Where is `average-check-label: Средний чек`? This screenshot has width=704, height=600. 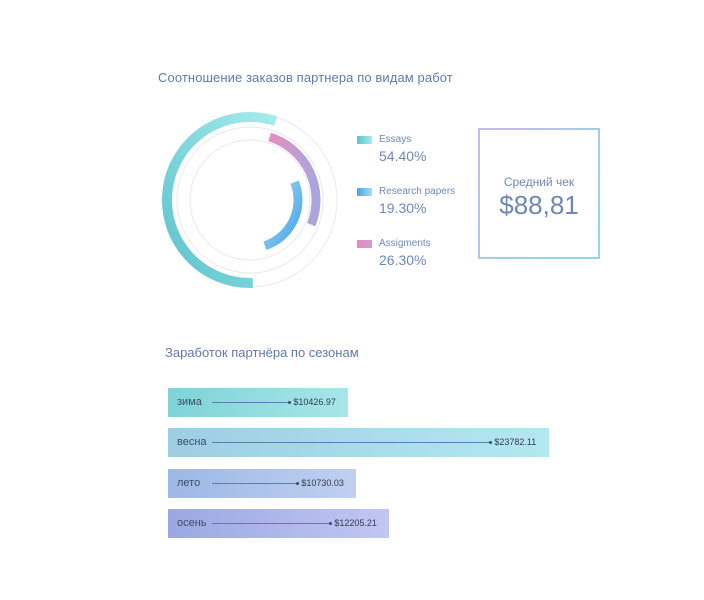 average-check-label: Средний чек is located at coordinates (539, 182).